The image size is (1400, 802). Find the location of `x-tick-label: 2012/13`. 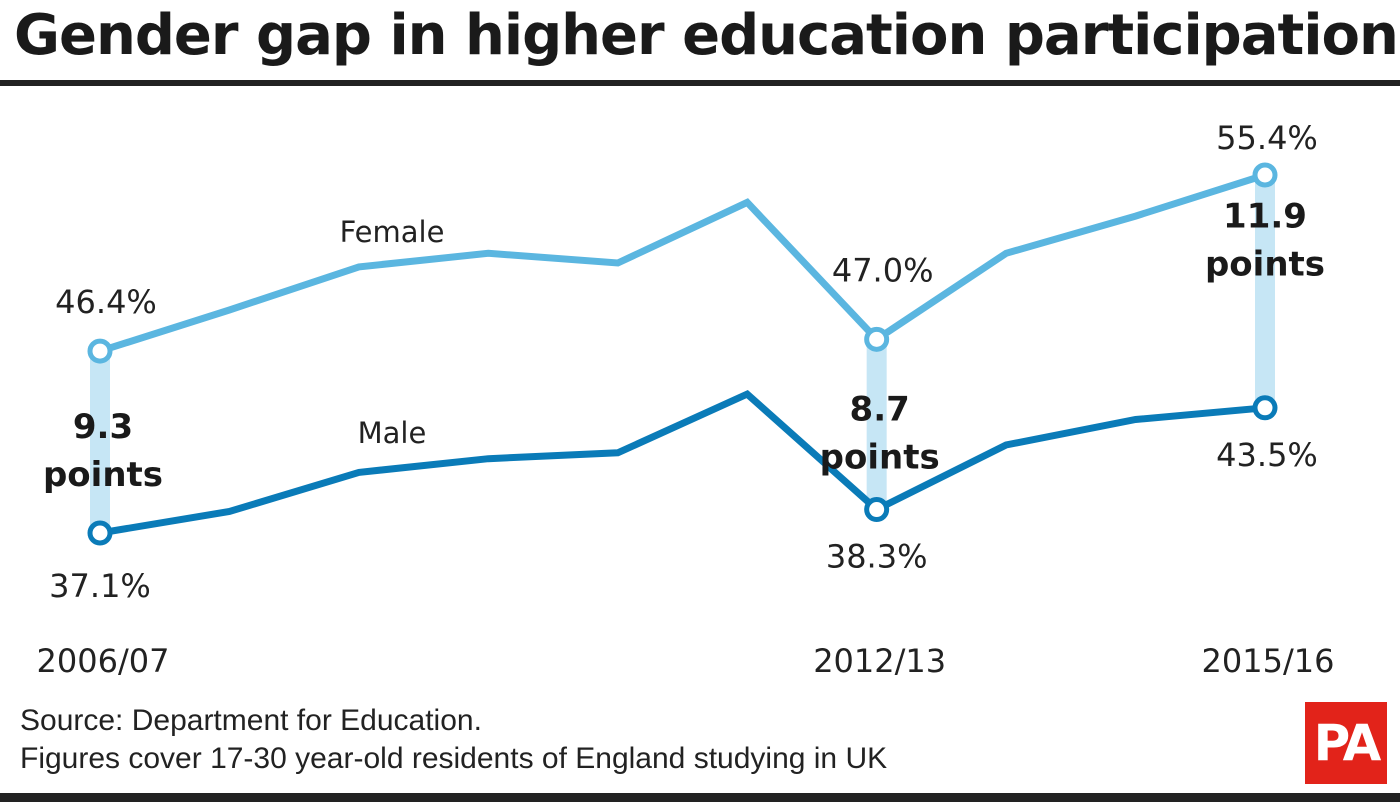

x-tick-label: 2012/13 is located at coordinates (879, 661).